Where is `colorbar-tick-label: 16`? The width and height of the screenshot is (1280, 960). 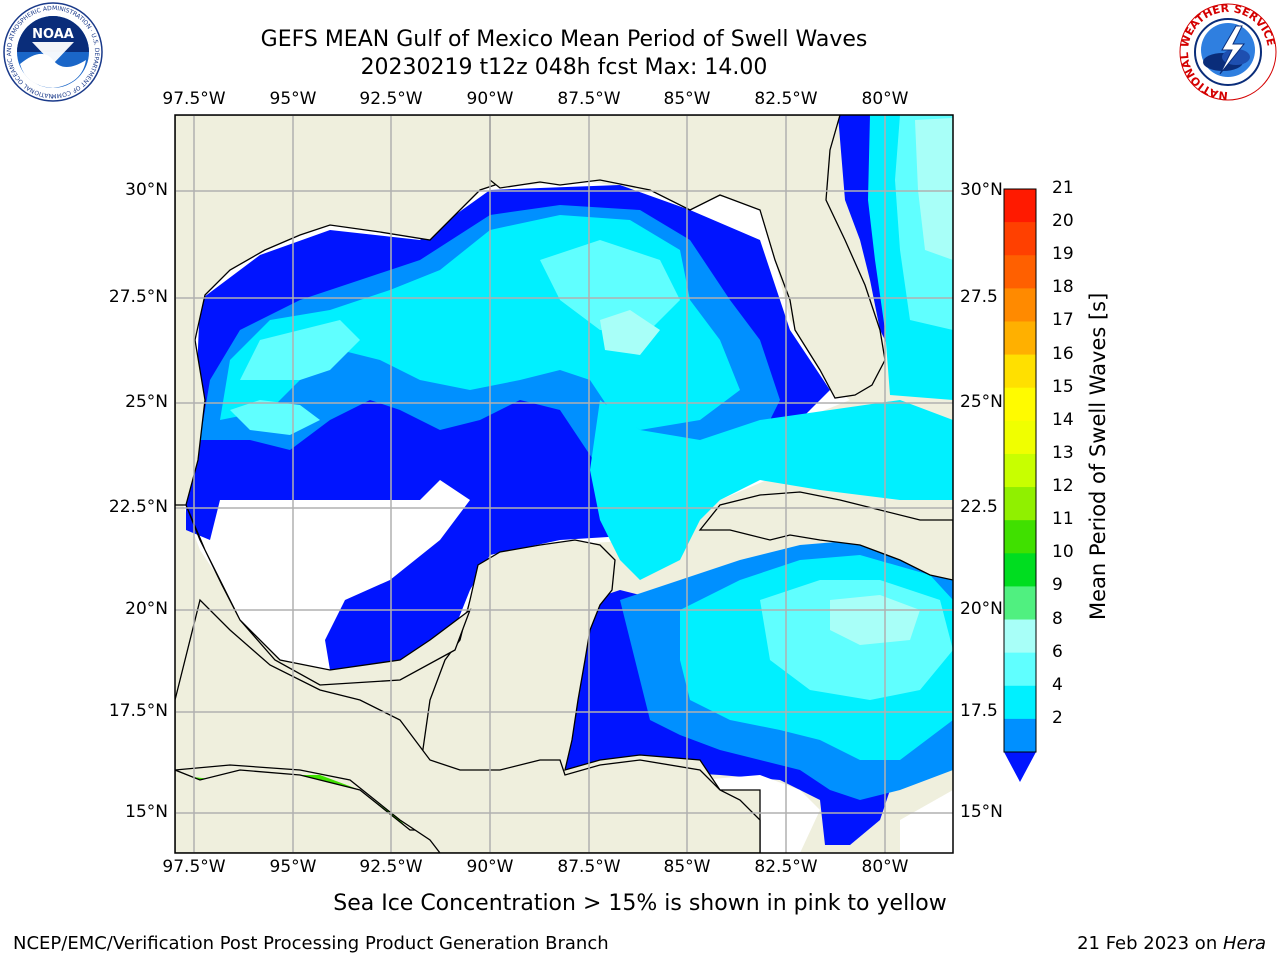 colorbar-tick-label: 16 is located at coordinates (1063, 353).